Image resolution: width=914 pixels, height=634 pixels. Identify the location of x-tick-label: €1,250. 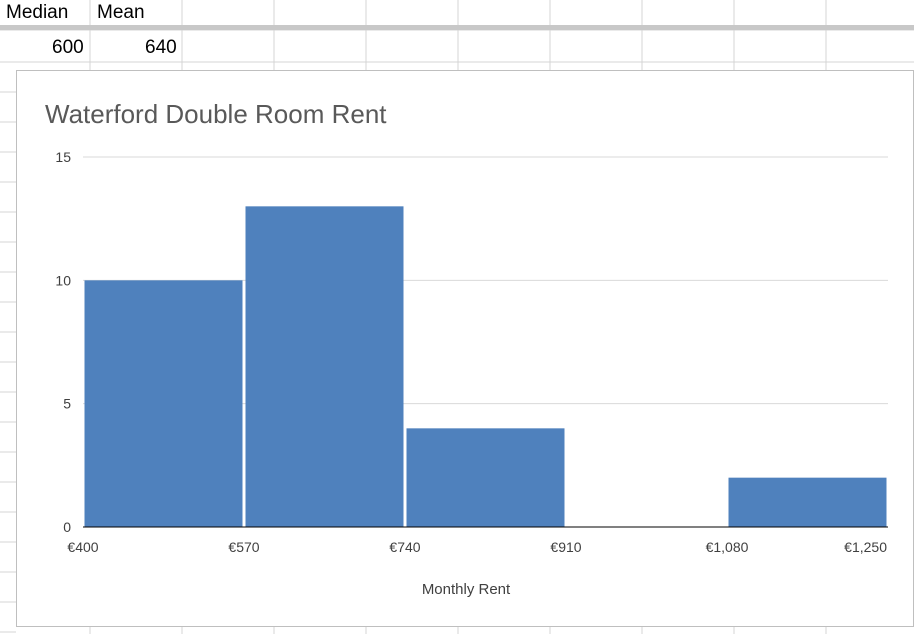
(865, 547).